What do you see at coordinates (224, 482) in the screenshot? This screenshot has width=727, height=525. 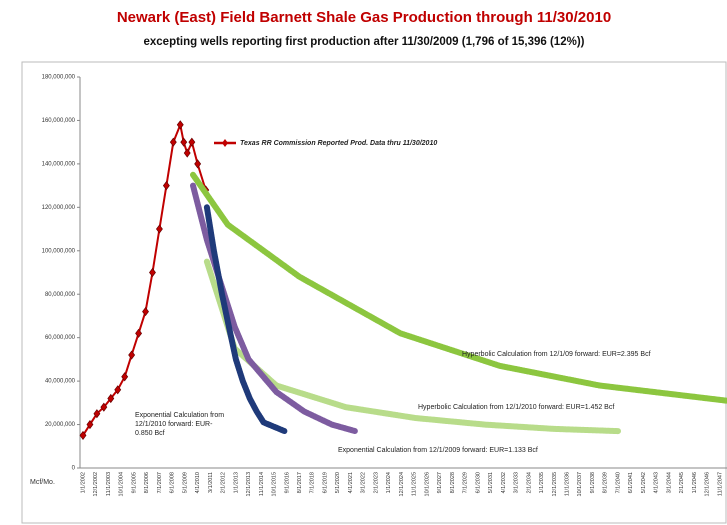 I see `x-tick-label: 2/1/2012` at bounding box center [224, 482].